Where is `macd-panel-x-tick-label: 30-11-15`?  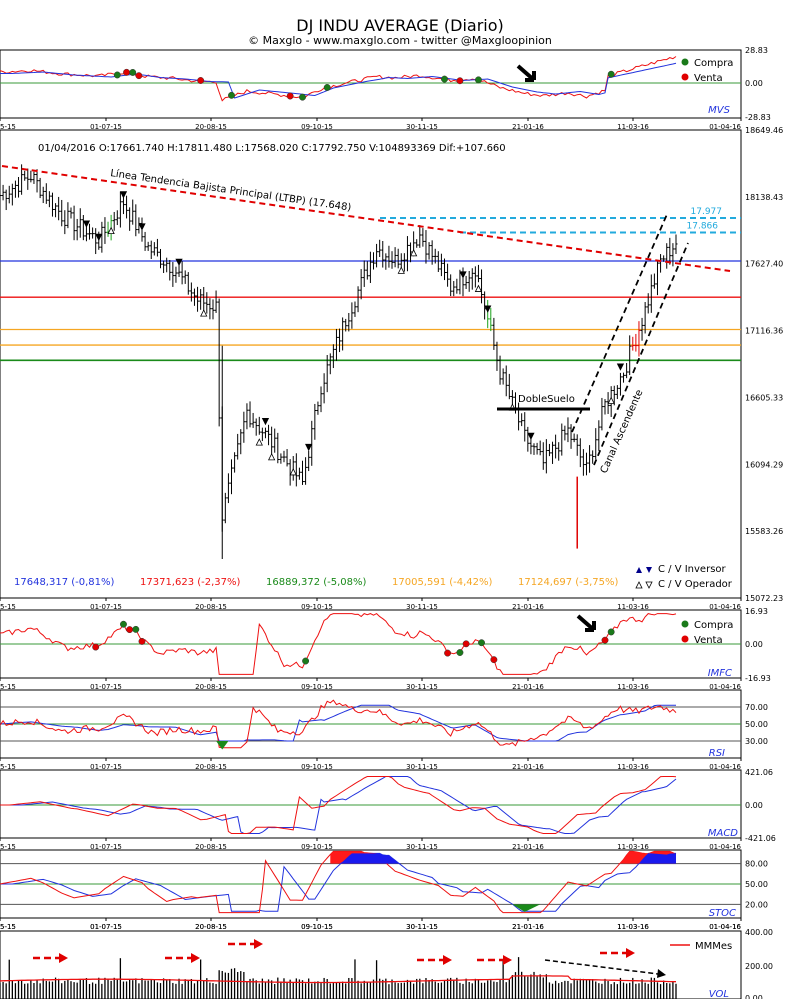 macd-panel-x-tick-label: 30-11-15 is located at coordinates (422, 847).